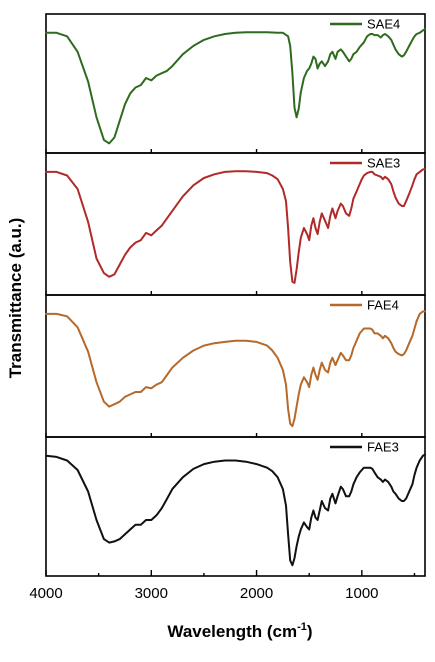 The height and width of the screenshot is (662, 435). What do you see at coordinates (239, 631) in the screenshot?
I see `x-axis-label: Wavelength (cm-1)` at bounding box center [239, 631].